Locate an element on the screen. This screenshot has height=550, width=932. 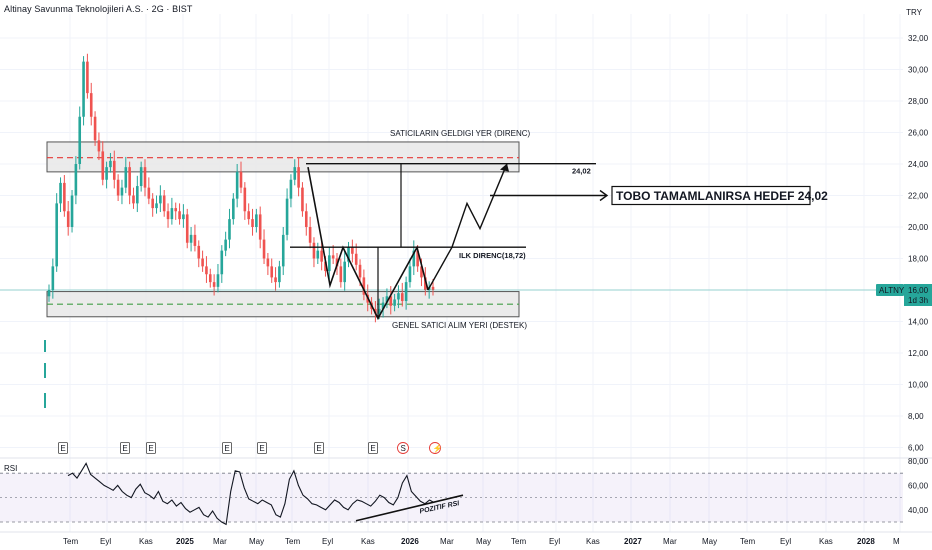
symbol-badge is located at coordinates (890, 290).